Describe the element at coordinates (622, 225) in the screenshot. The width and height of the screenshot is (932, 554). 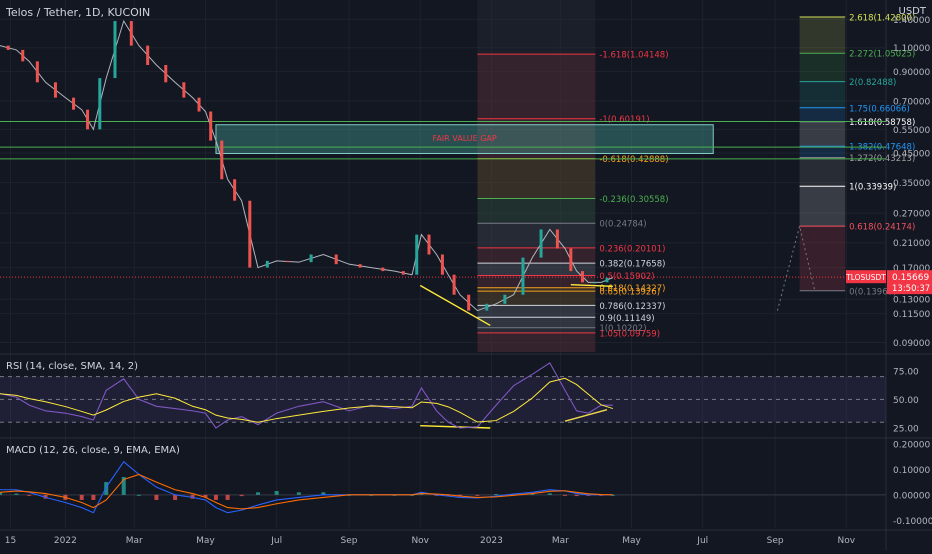
I see `fib-left-level-label: 0(0.24784)` at that location.